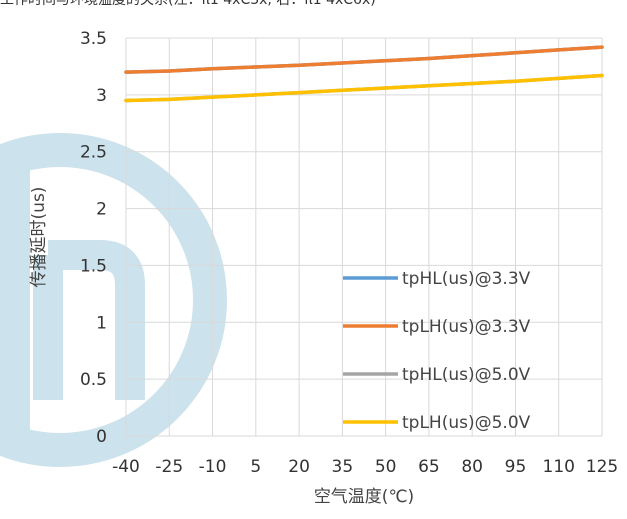  I want to click on y-tick-label: 2.5, so click(93, 153).